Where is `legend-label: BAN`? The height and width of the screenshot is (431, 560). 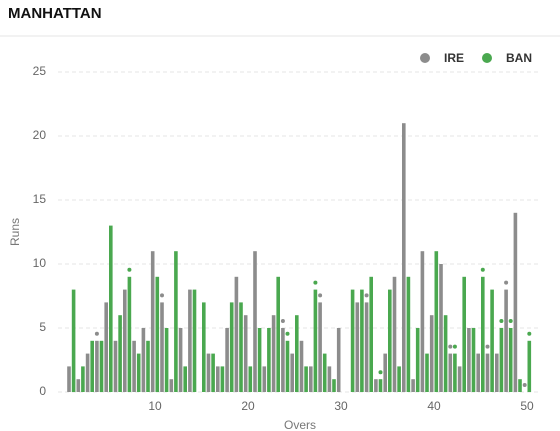
legend-label: BAN is located at coordinates (519, 58).